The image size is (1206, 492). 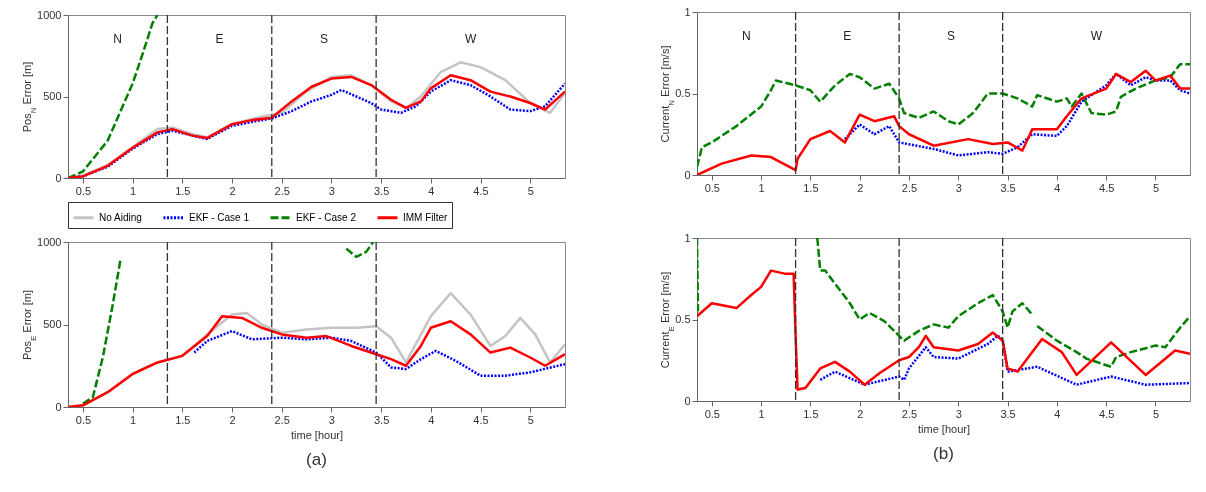 What do you see at coordinates (326, 217) in the screenshot?
I see `legend-label: EKF - Case 2` at bounding box center [326, 217].